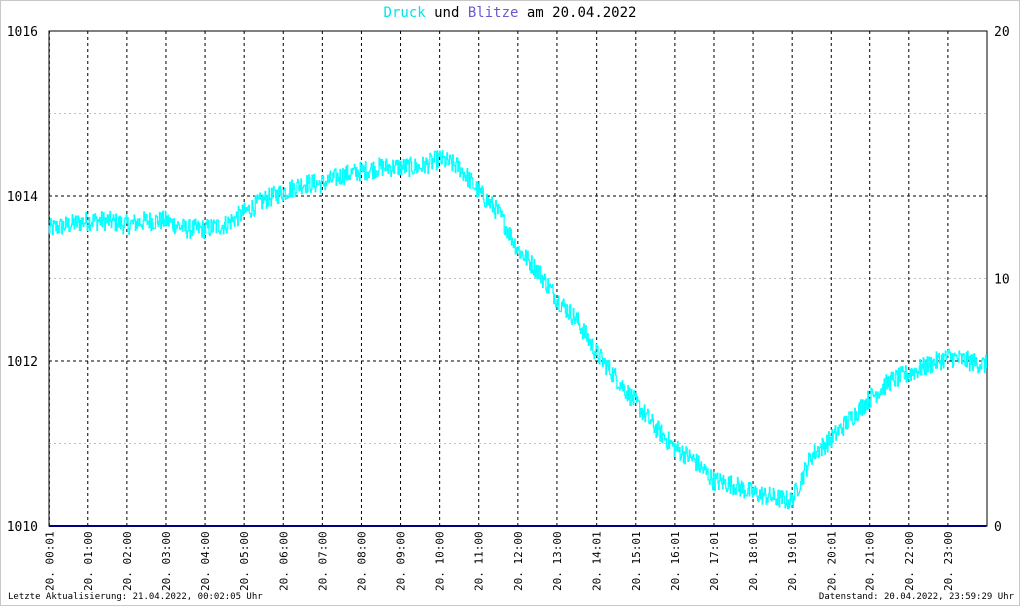 The height and width of the screenshot is (606, 1020). What do you see at coordinates (127, 561) in the screenshot?
I see `x-tick-label: 20. 02:00` at bounding box center [127, 561].